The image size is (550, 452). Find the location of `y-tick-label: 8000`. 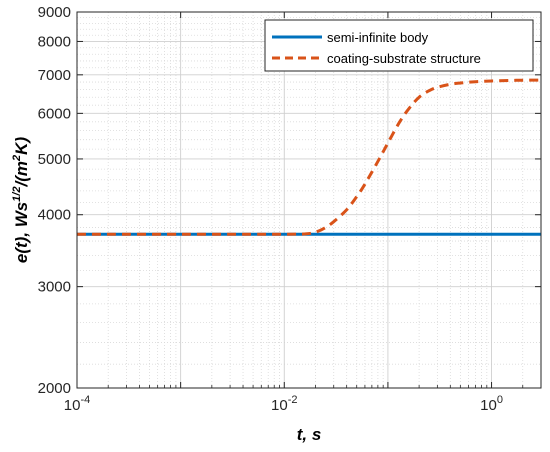

y-tick-label: 8000 is located at coordinates (54, 41).